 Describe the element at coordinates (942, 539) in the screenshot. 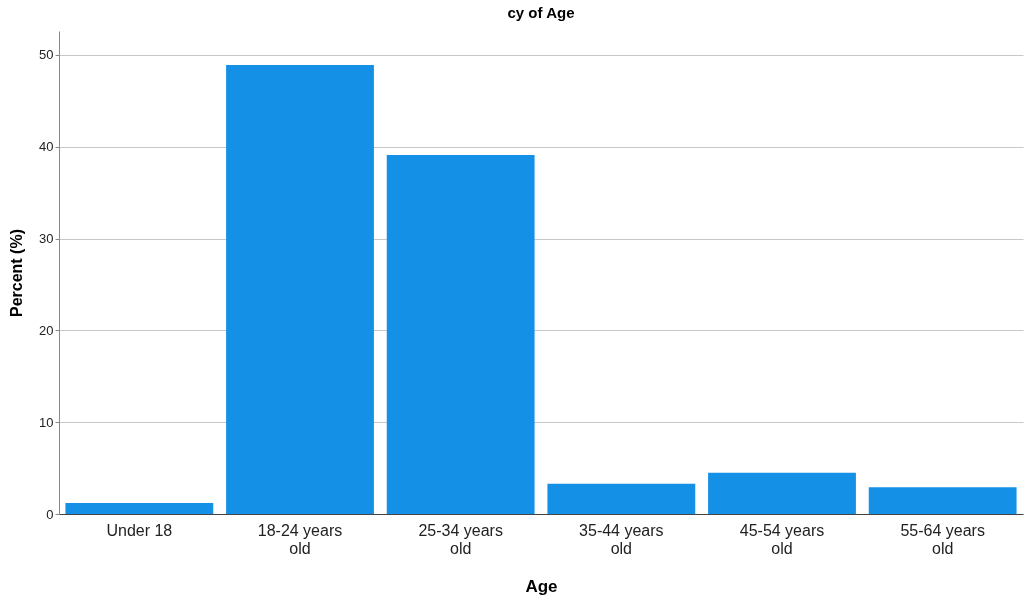

I see `x-tick-label: 55-64 years old` at that location.